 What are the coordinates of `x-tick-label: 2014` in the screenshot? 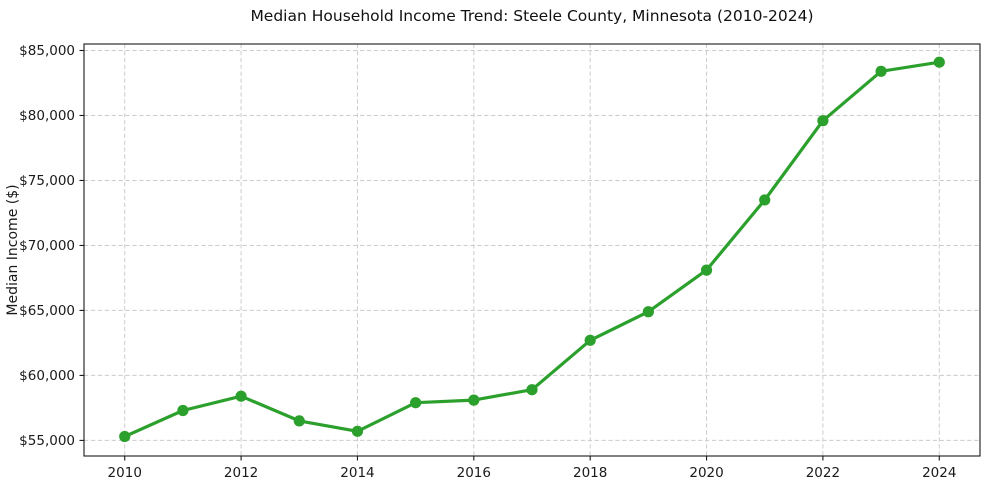 It's located at (357, 473).